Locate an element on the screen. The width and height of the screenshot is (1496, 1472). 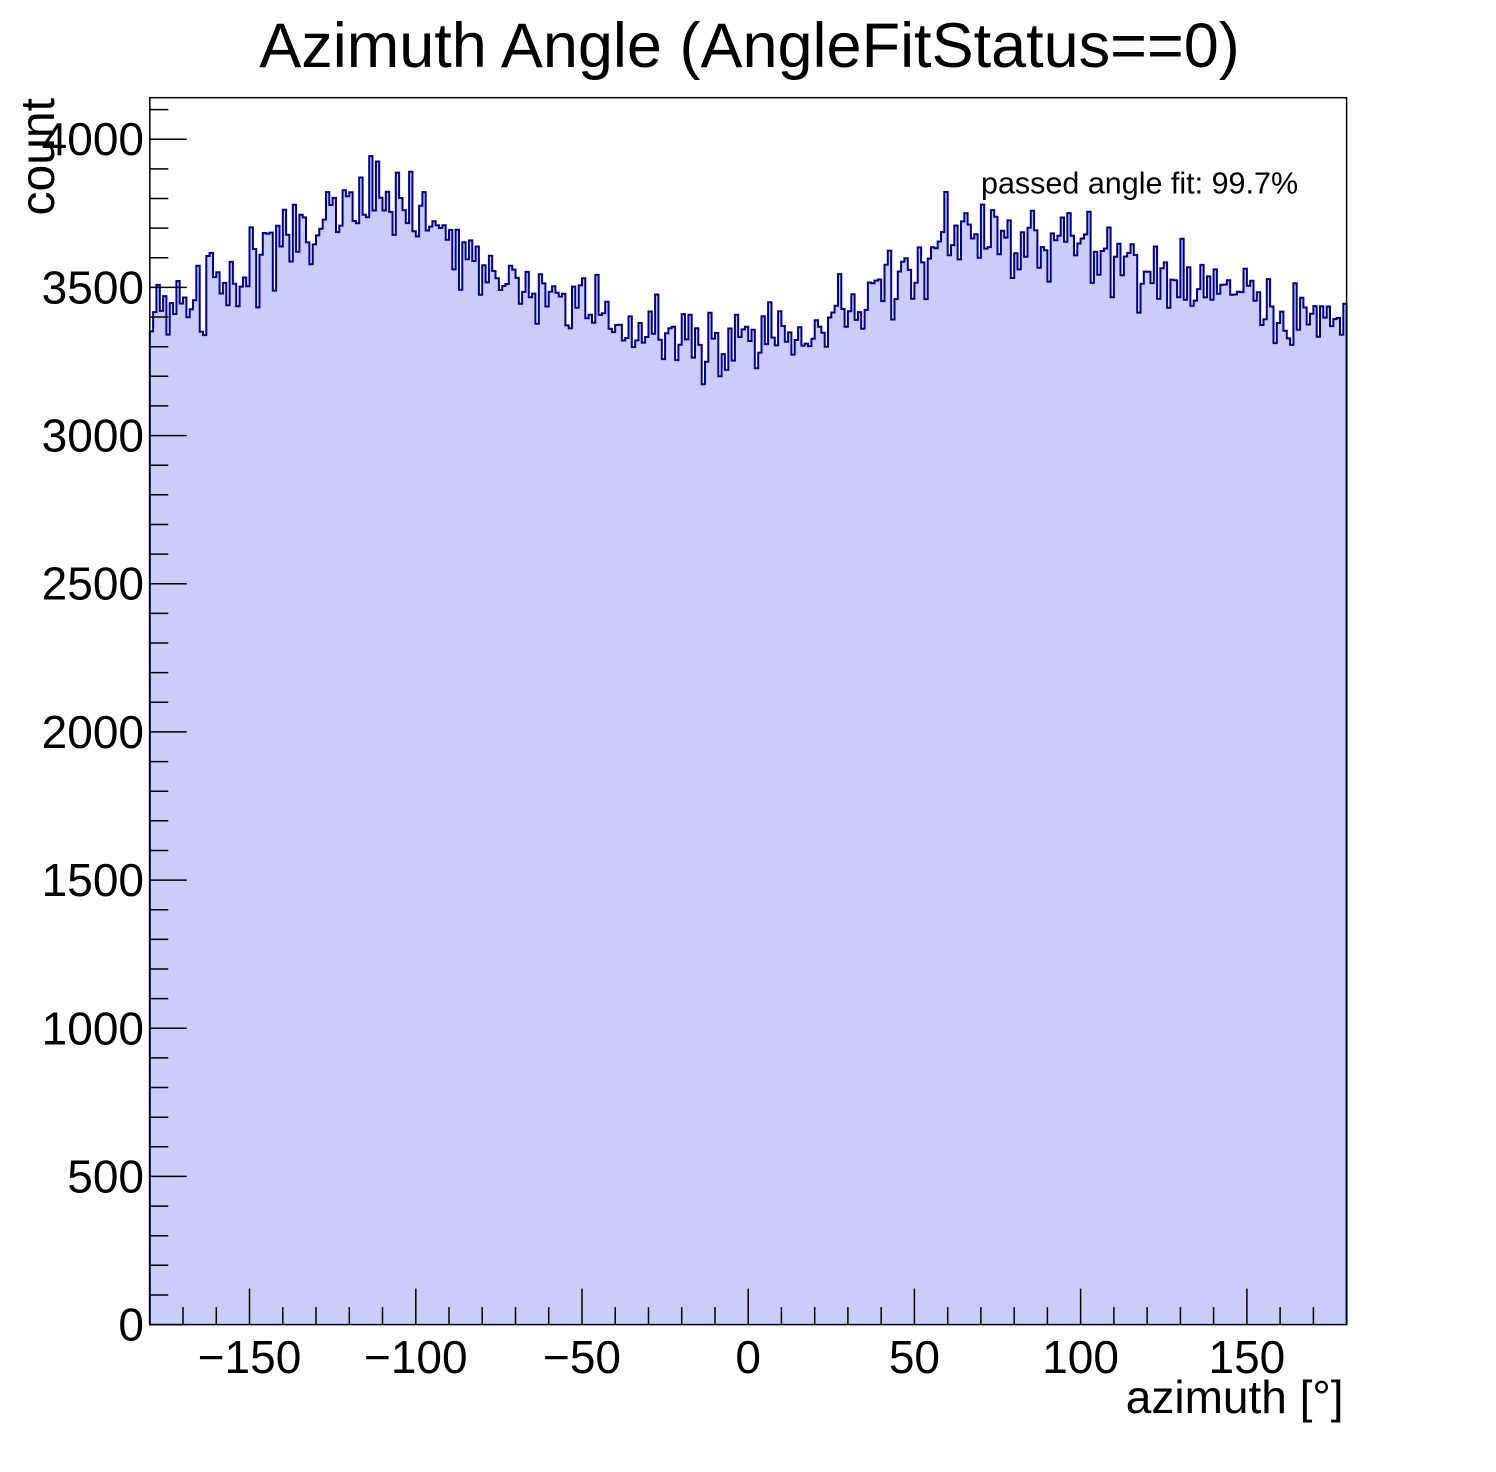
svg-text: 2000 is located at coordinates (93, 732).